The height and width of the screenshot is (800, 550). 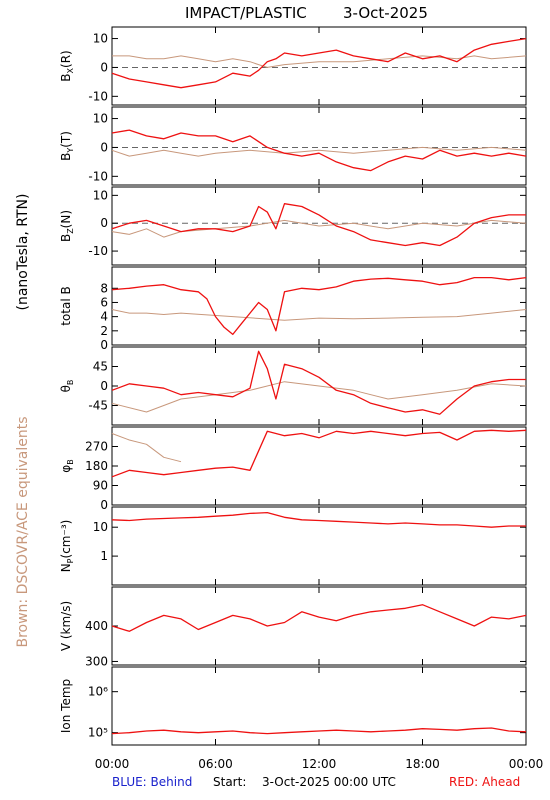 What do you see at coordinates (98, 406) in the screenshot?
I see `y-tick-label-theta-0: -45` at bounding box center [98, 406].